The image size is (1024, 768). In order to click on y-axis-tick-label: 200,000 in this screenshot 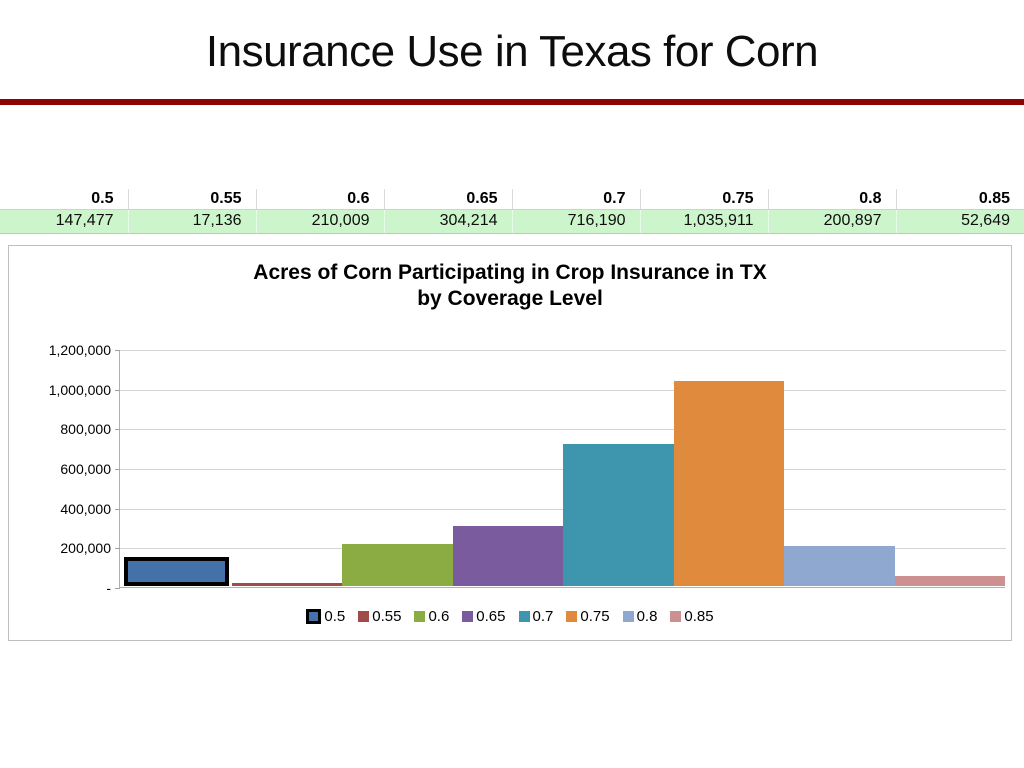, I will do `click(85, 548)`.